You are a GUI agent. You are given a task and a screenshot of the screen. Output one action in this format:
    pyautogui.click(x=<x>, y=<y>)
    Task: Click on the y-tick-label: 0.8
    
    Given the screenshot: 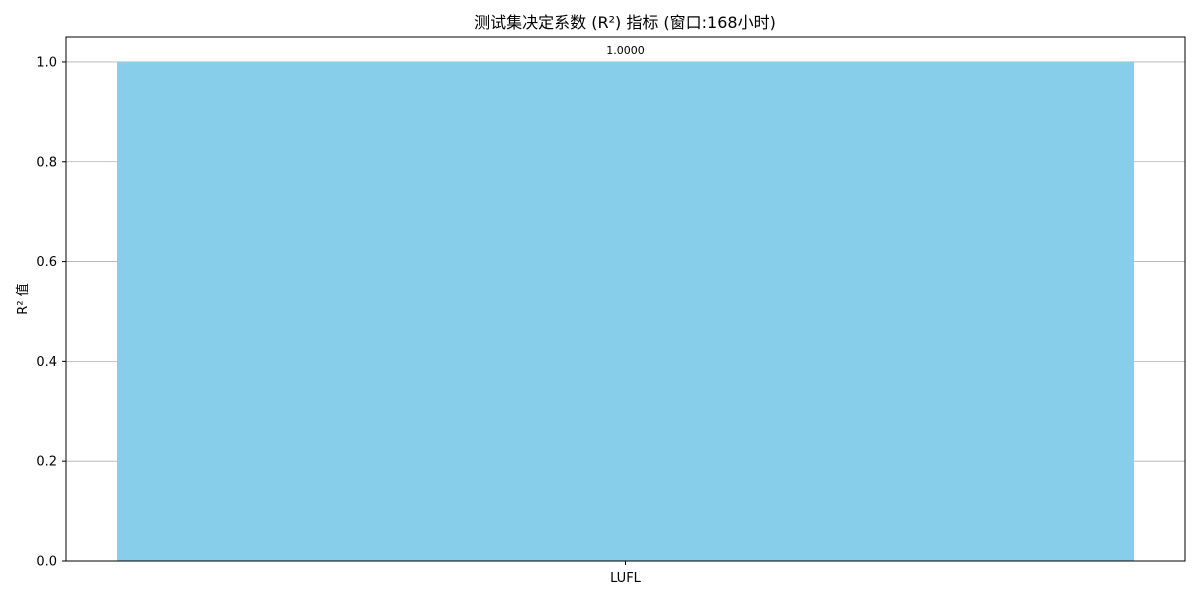 What is the action you would take?
    pyautogui.click(x=46, y=162)
    